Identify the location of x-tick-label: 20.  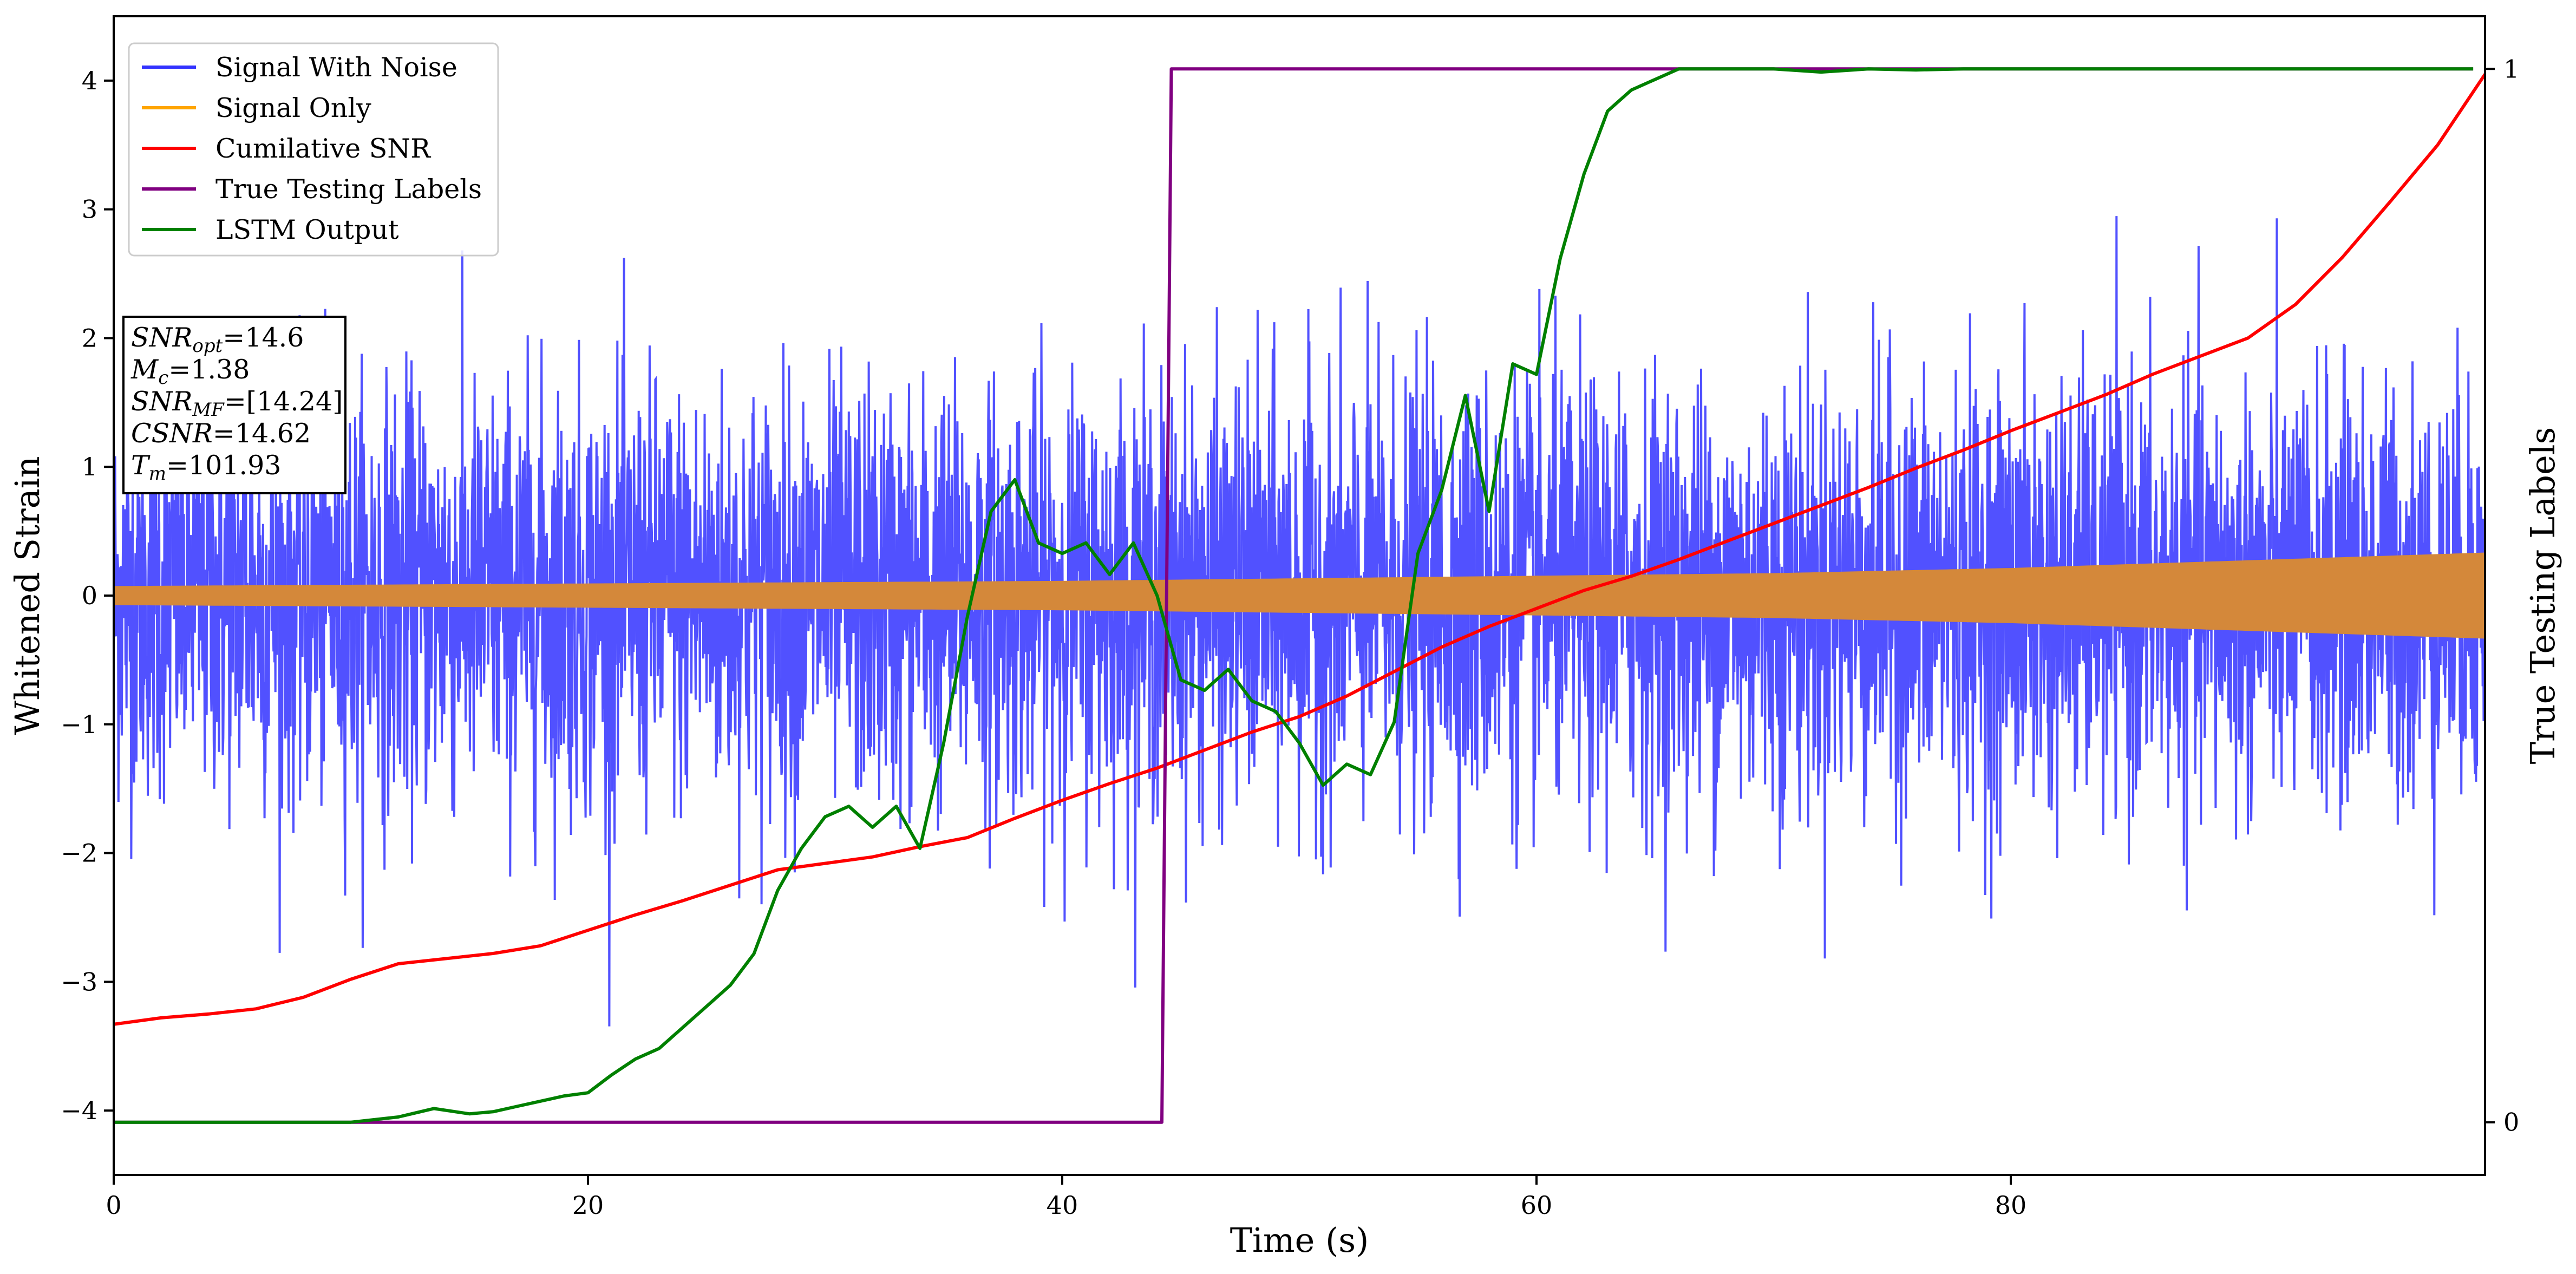
(588, 1205).